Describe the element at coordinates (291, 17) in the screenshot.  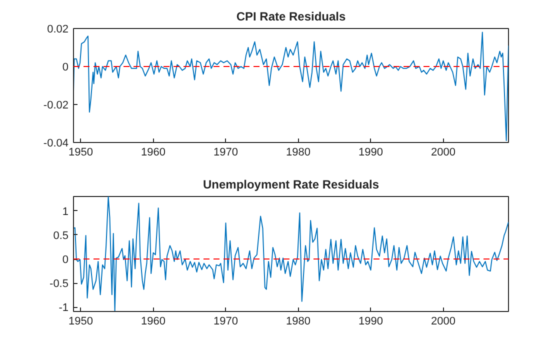
I see `chart-title: CPI Rate Residuals` at that location.